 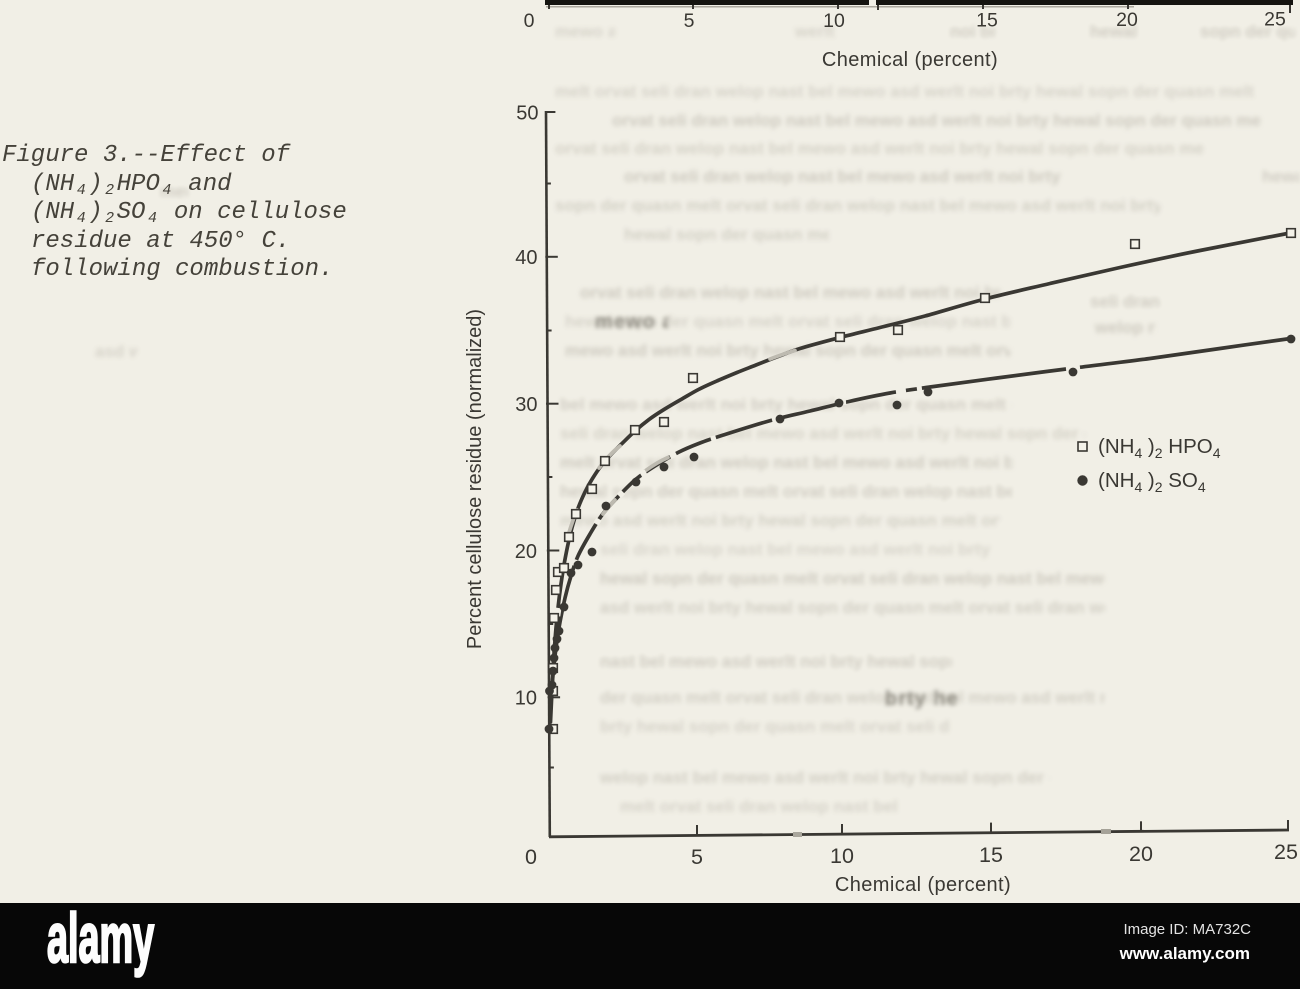 I want to click on svg-text: 40, so click(x=526, y=258).